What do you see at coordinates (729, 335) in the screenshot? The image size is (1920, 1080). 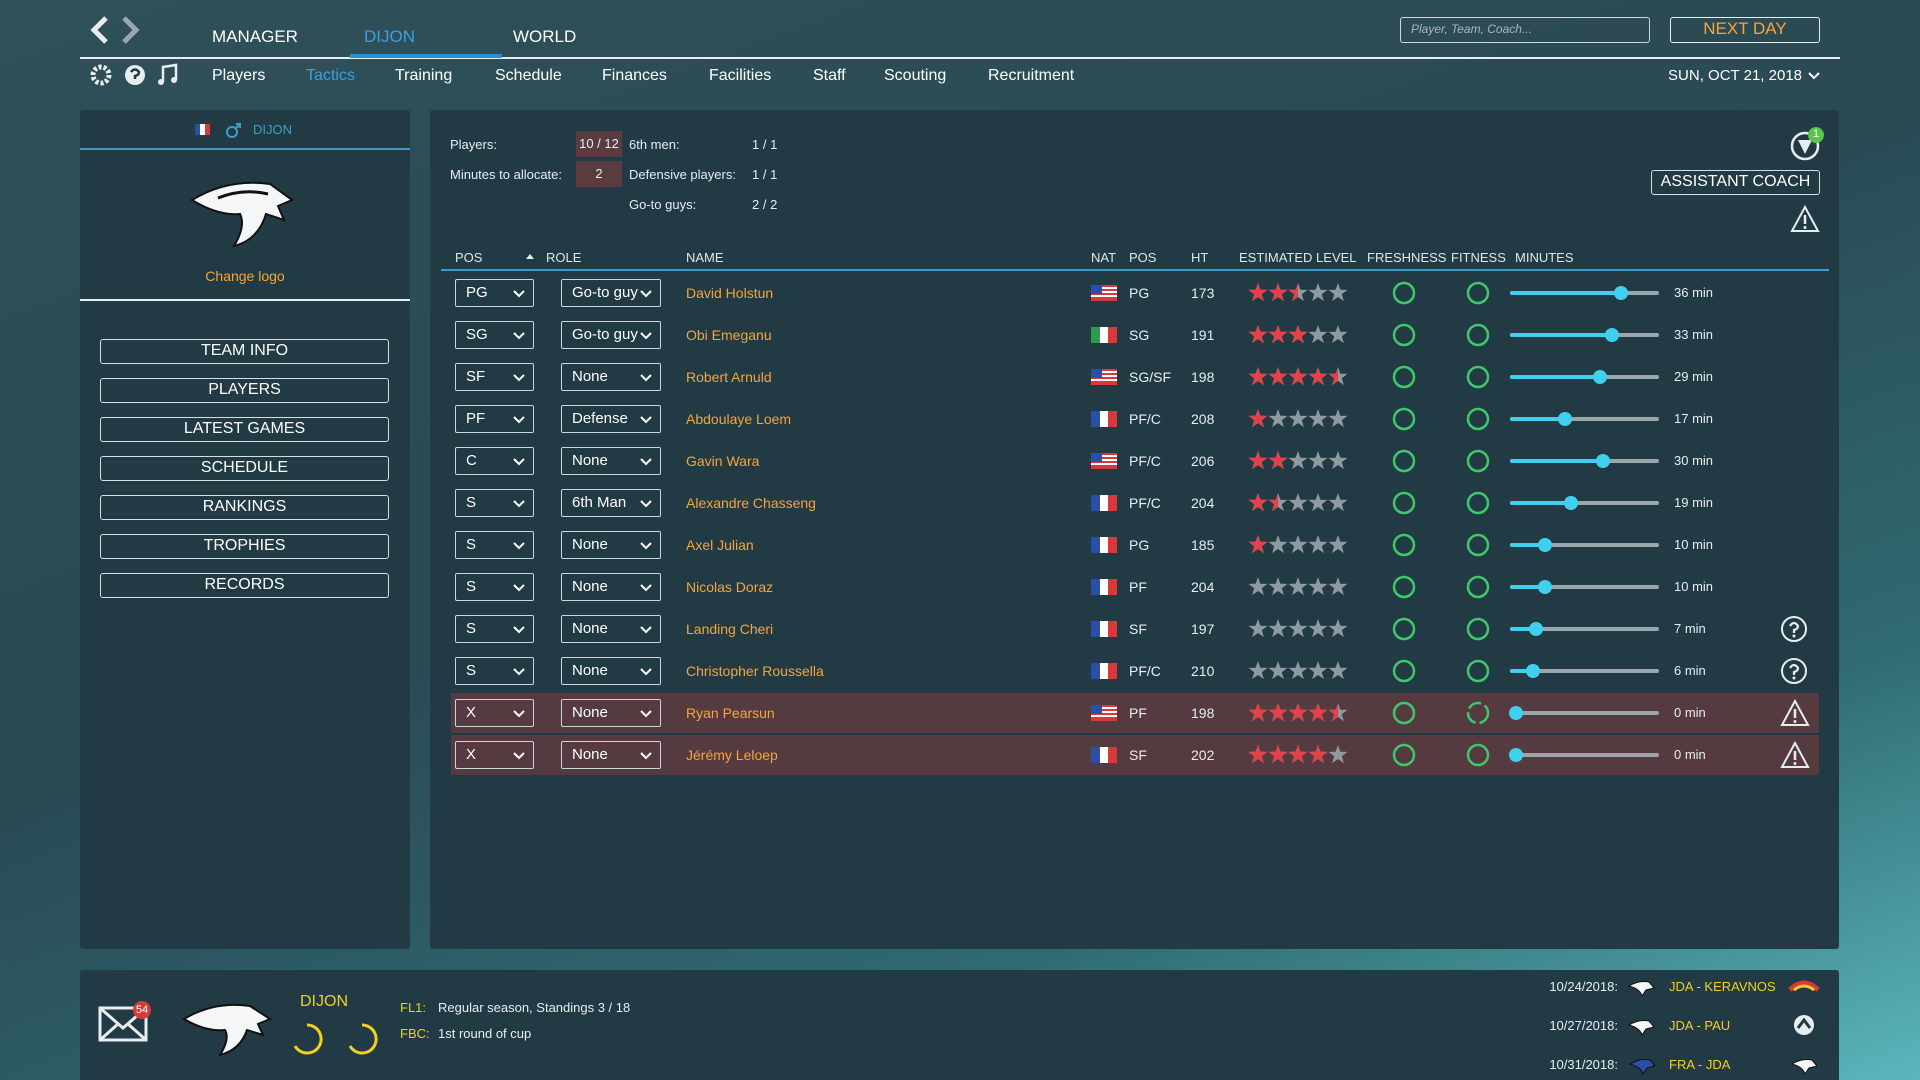 I see `player-name: Obi Emeganu` at bounding box center [729, 335].